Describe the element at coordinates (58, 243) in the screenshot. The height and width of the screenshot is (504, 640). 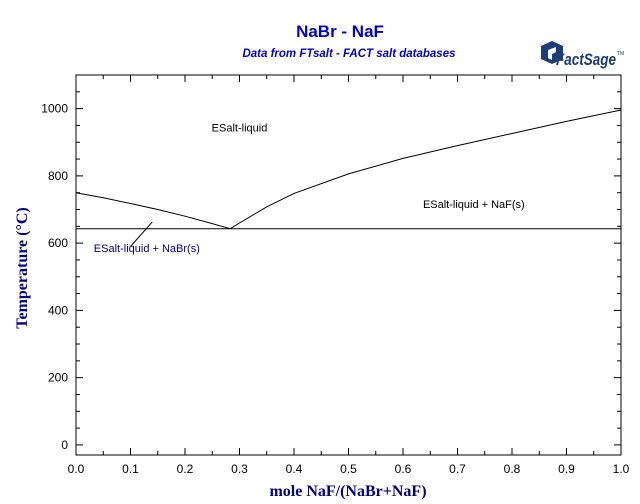
I see `y-tick-label: 600` at that location.